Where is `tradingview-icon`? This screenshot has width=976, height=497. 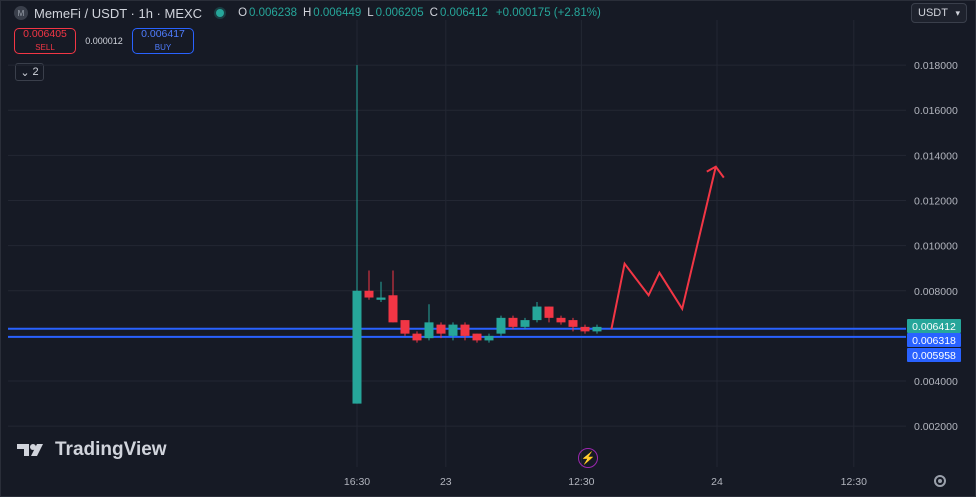
tradingview-icon is located at coordinates (30, 450).